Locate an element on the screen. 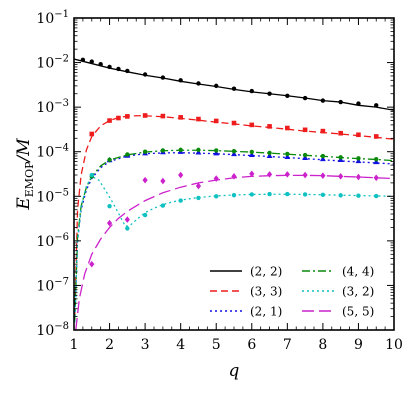  x-tick-label: 7 is located at coordinates (287, 345).